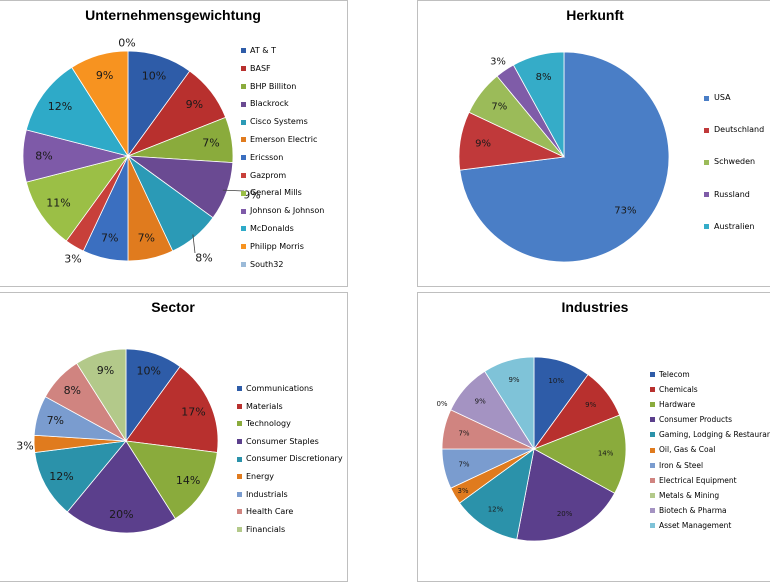 This screenshot has height=583, width=770. I want to click on legend-item: Financials, so click(290, 530).